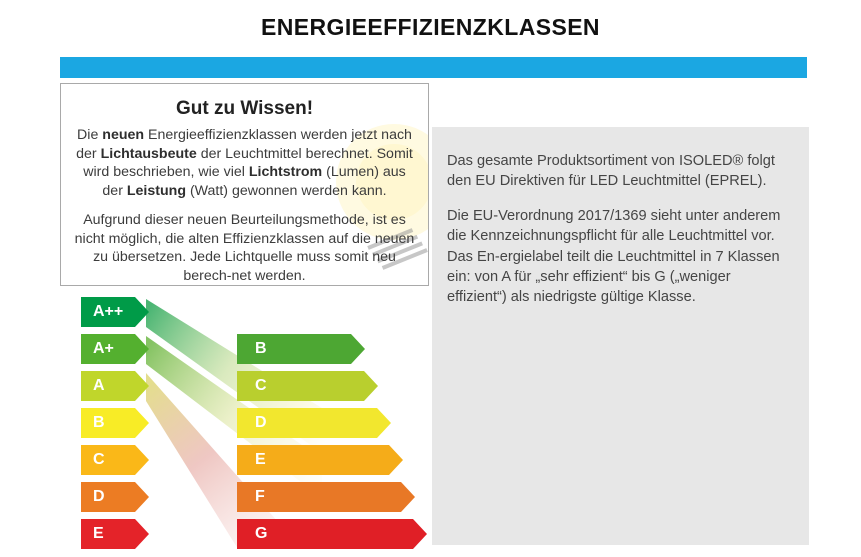 The image size is (861, 557). Describe the element at coordinates (115, 497) in the screenshot. I see `old-class-arrow-d: D` at that location.